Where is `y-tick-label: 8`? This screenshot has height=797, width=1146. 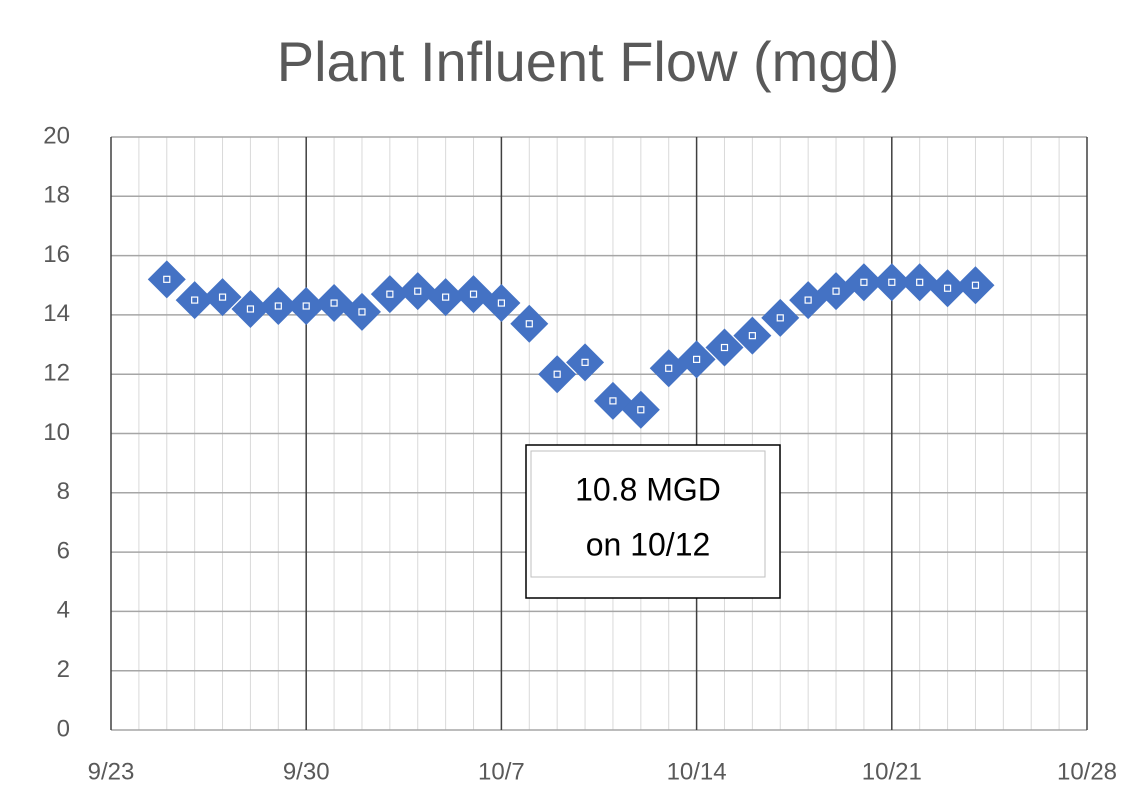
y-tick-label: 8 is located at coordinates (63, 491).